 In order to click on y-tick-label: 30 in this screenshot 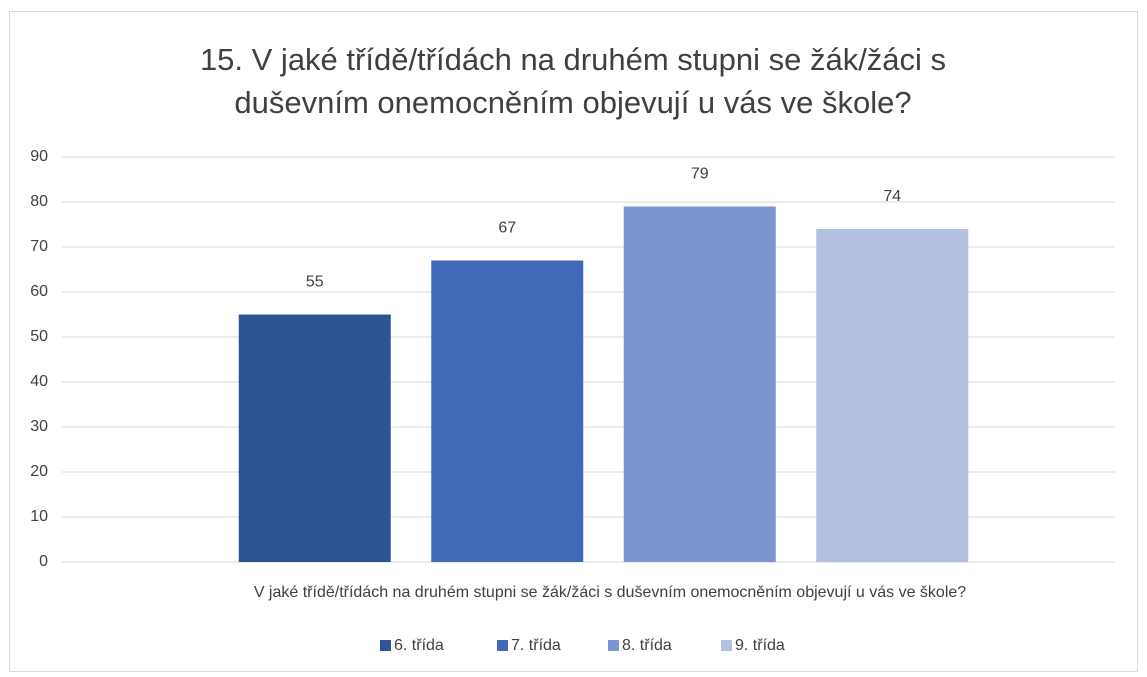, I will do `click(39, 426)`.